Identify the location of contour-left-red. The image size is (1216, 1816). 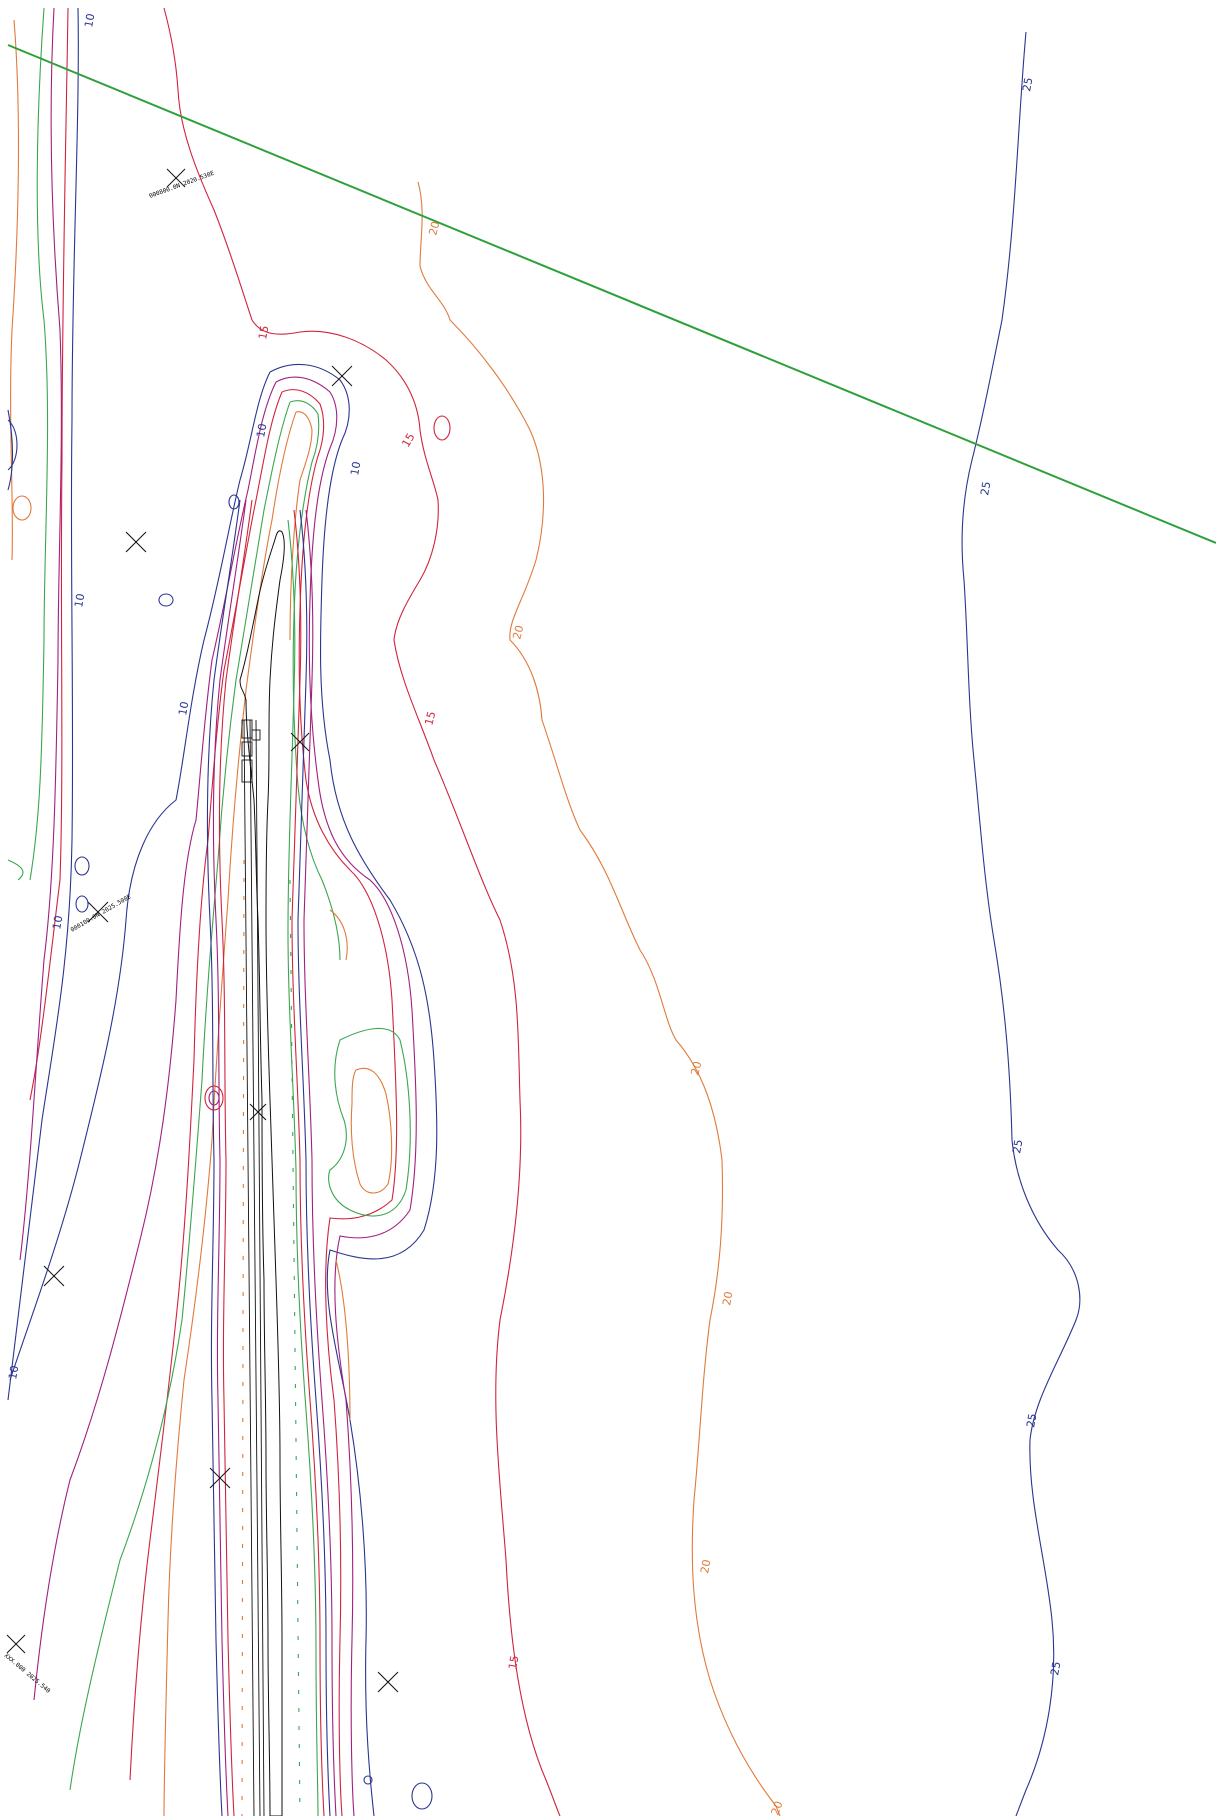
(49, 554).